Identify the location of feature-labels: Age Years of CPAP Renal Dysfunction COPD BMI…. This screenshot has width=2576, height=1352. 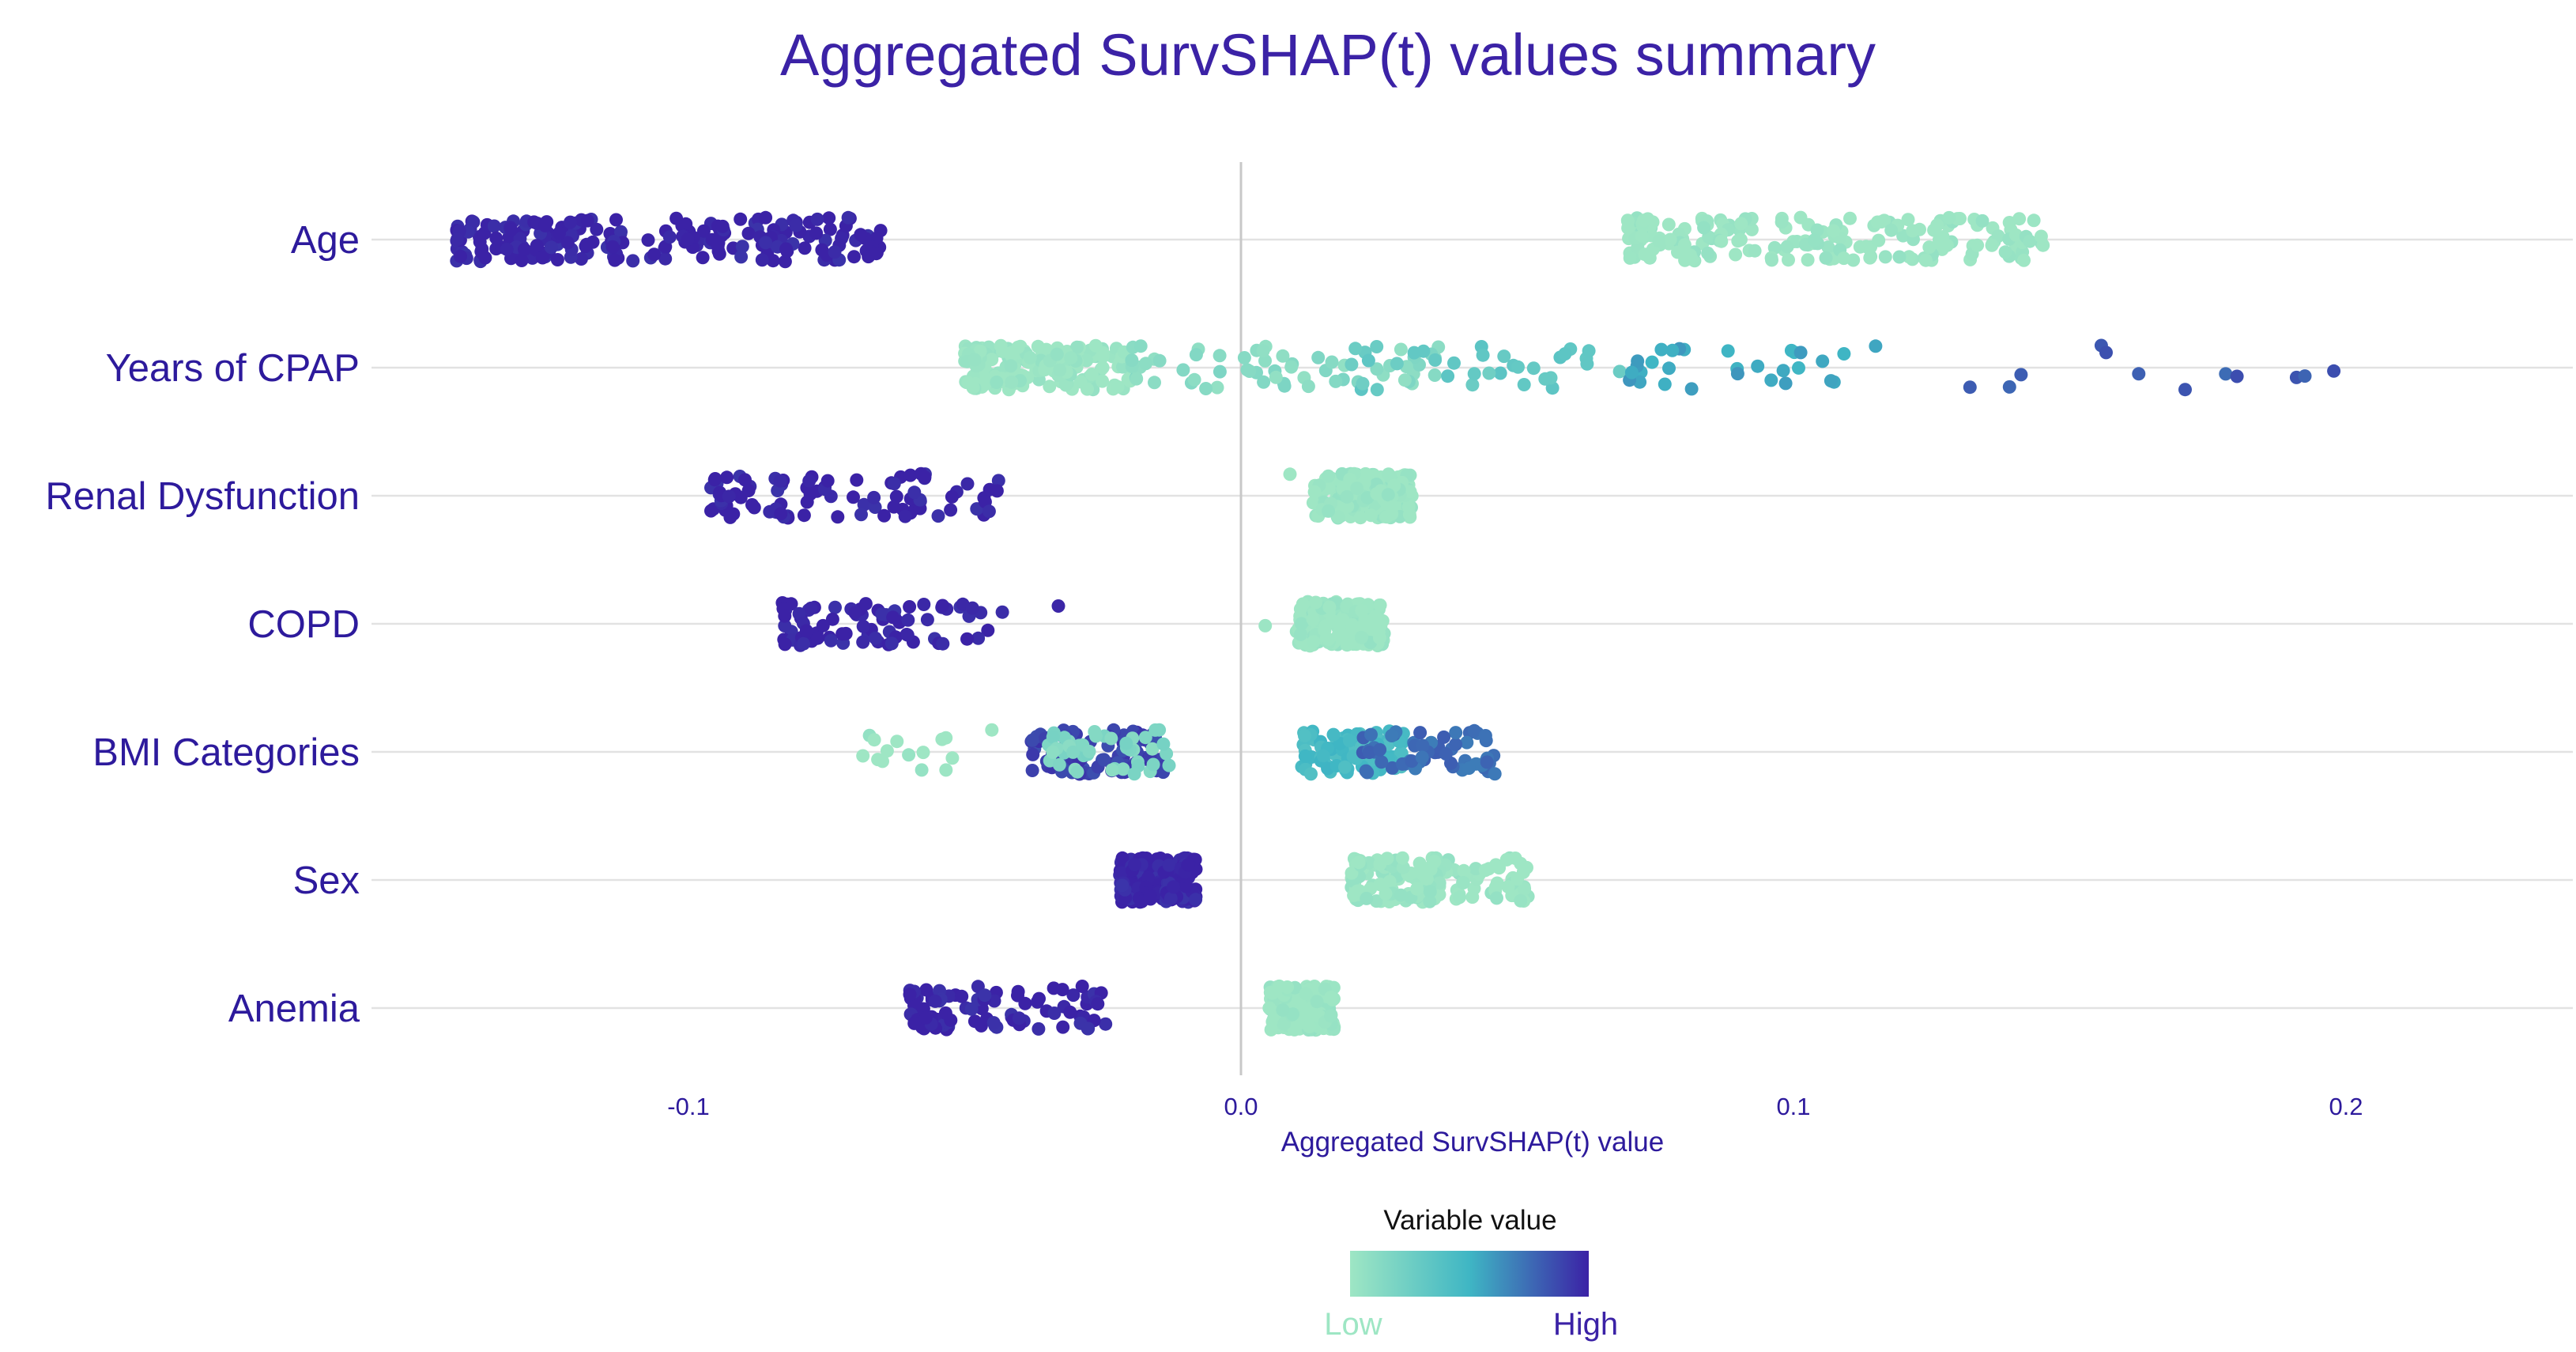
(202, 624).